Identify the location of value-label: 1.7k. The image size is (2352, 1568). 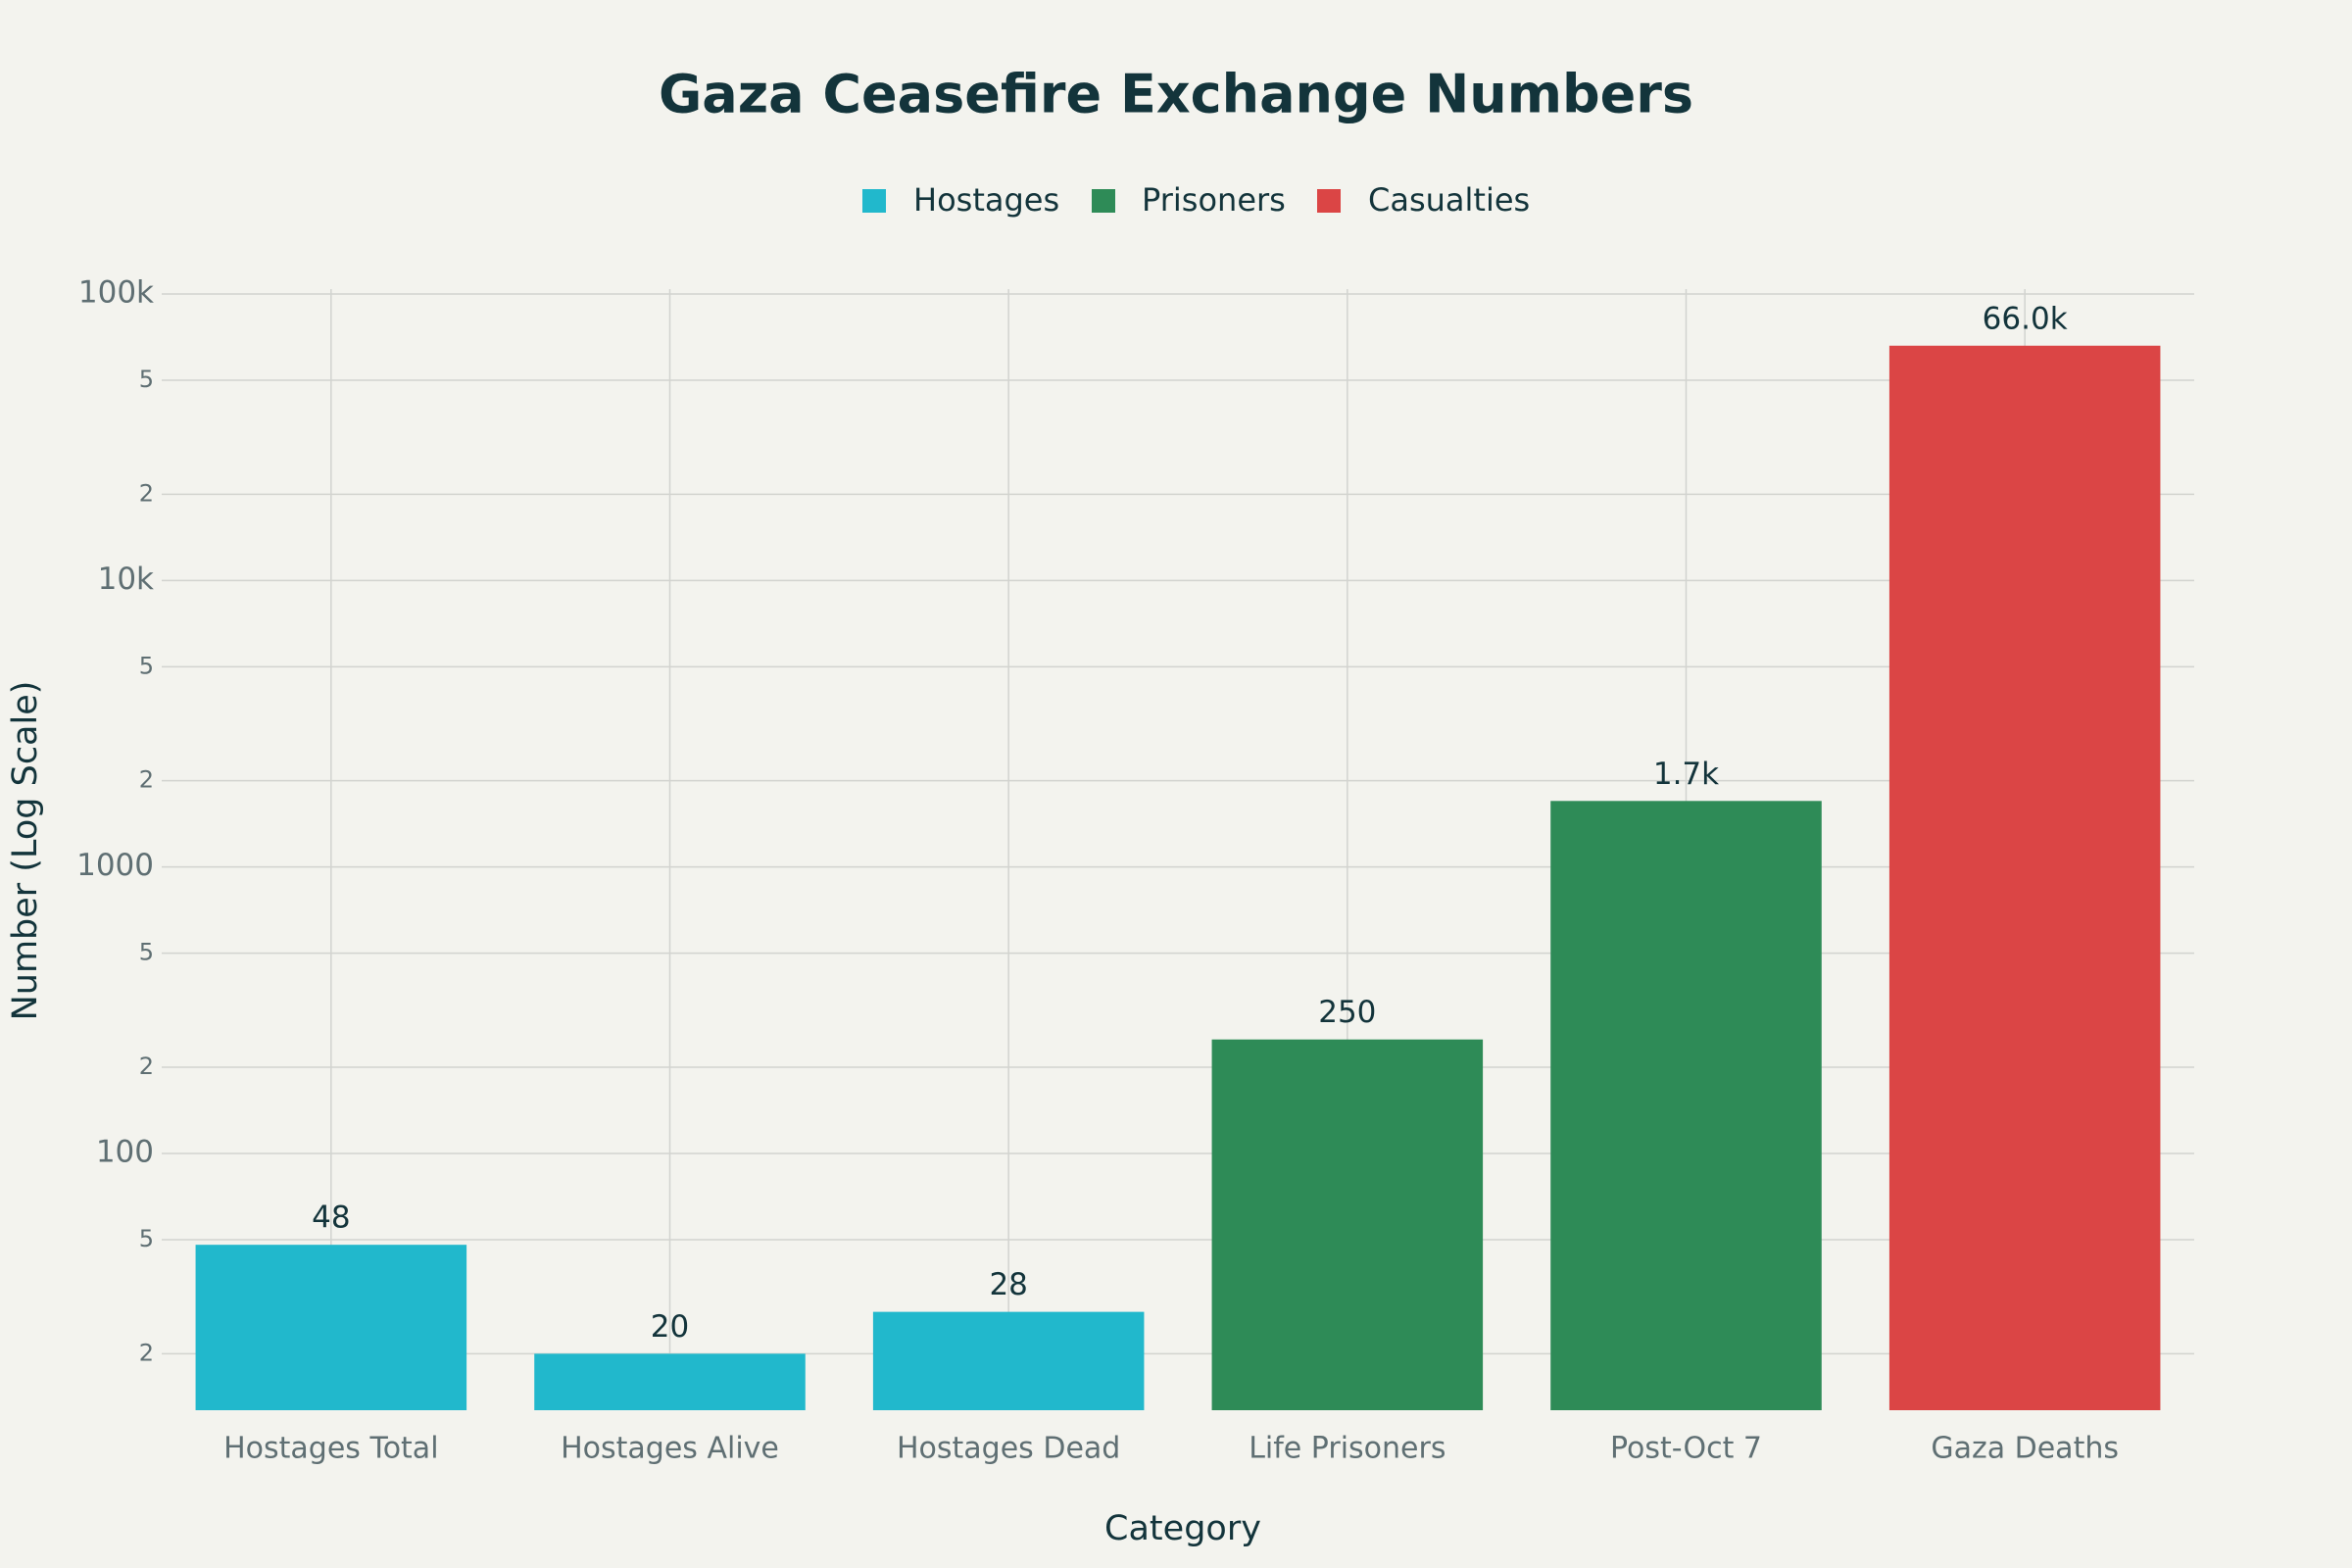
(1686, 774).